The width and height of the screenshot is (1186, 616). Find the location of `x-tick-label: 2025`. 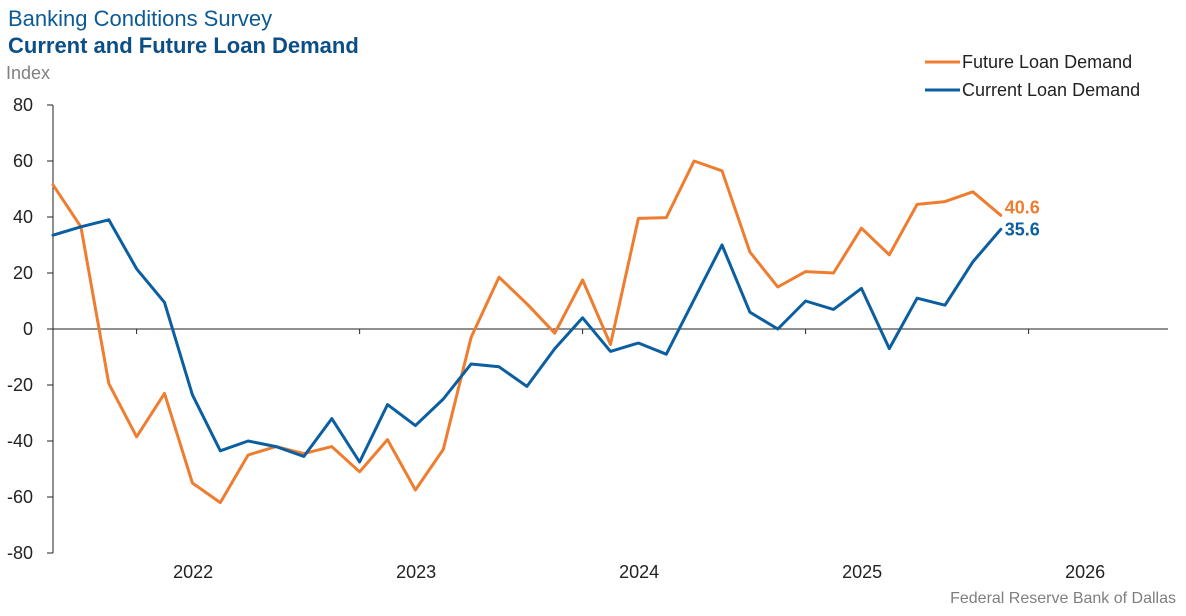

x-tick-label: 2025 is located at coordinates (862, 572).